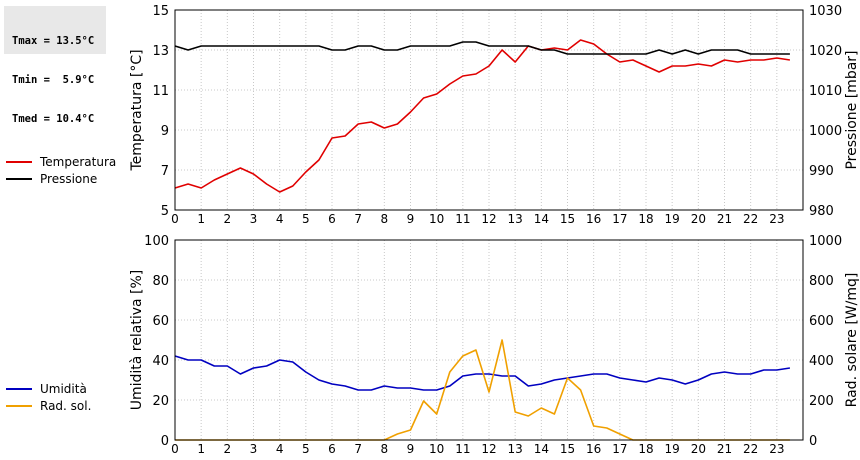  I want to click on y-left-tick-label: 100, so click(156, 241).